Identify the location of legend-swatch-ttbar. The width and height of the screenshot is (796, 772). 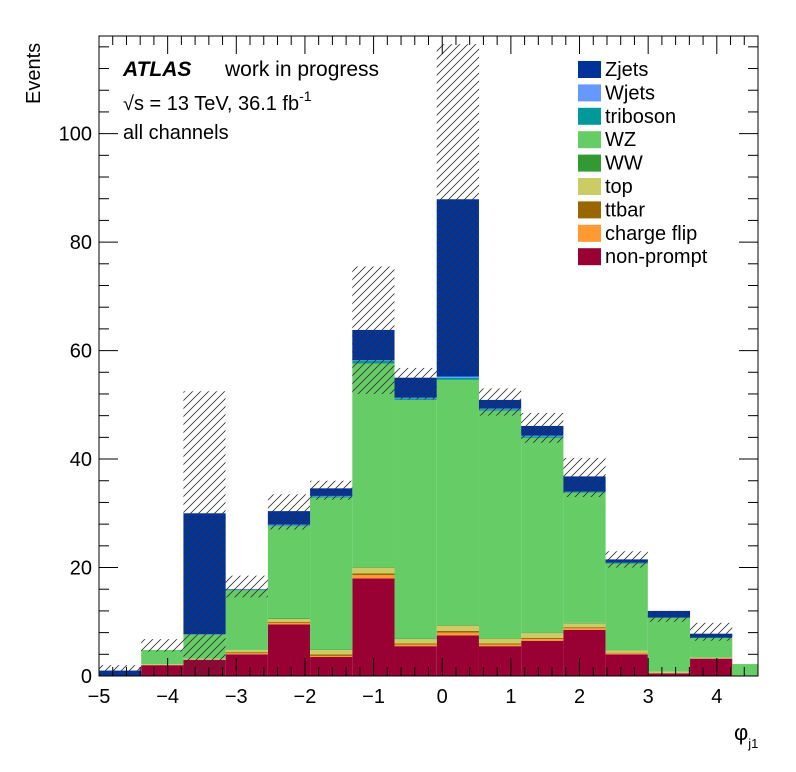
(589, 210).